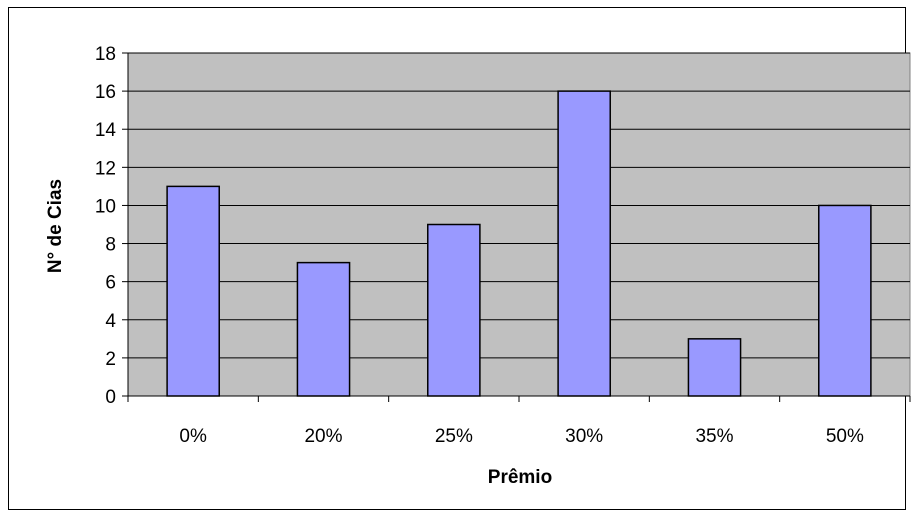 The height and width of the screenshot is (518, 917). I want to click on bar-50%, so click(845, 300).